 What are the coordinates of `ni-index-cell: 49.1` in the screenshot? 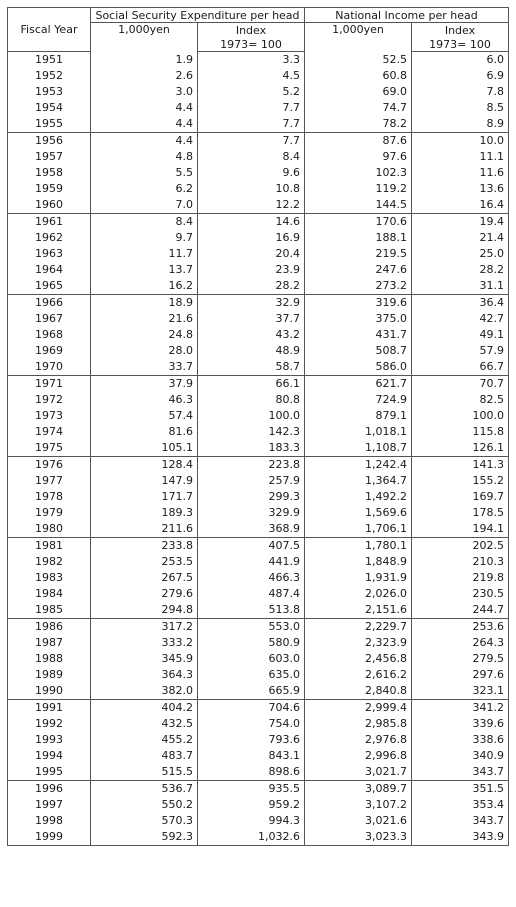 It's located at (460, 335).